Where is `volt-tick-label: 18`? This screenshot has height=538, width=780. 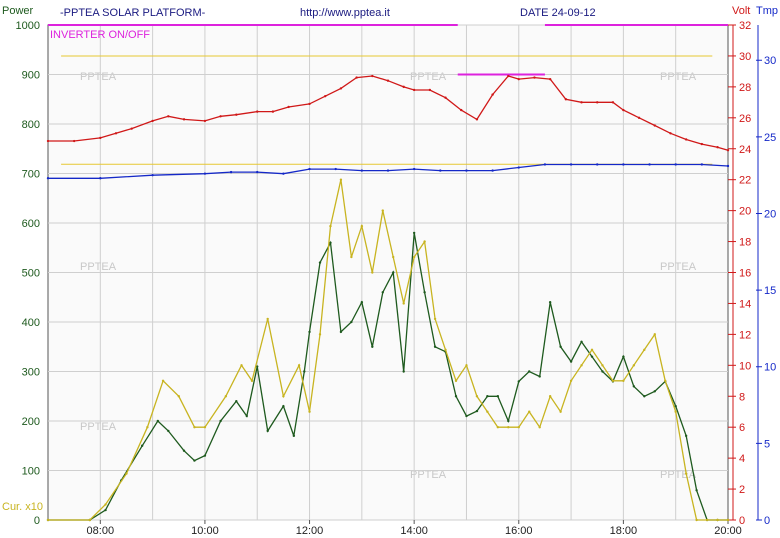 volt-tick-label: 18 is located at coordinates (745, 243).